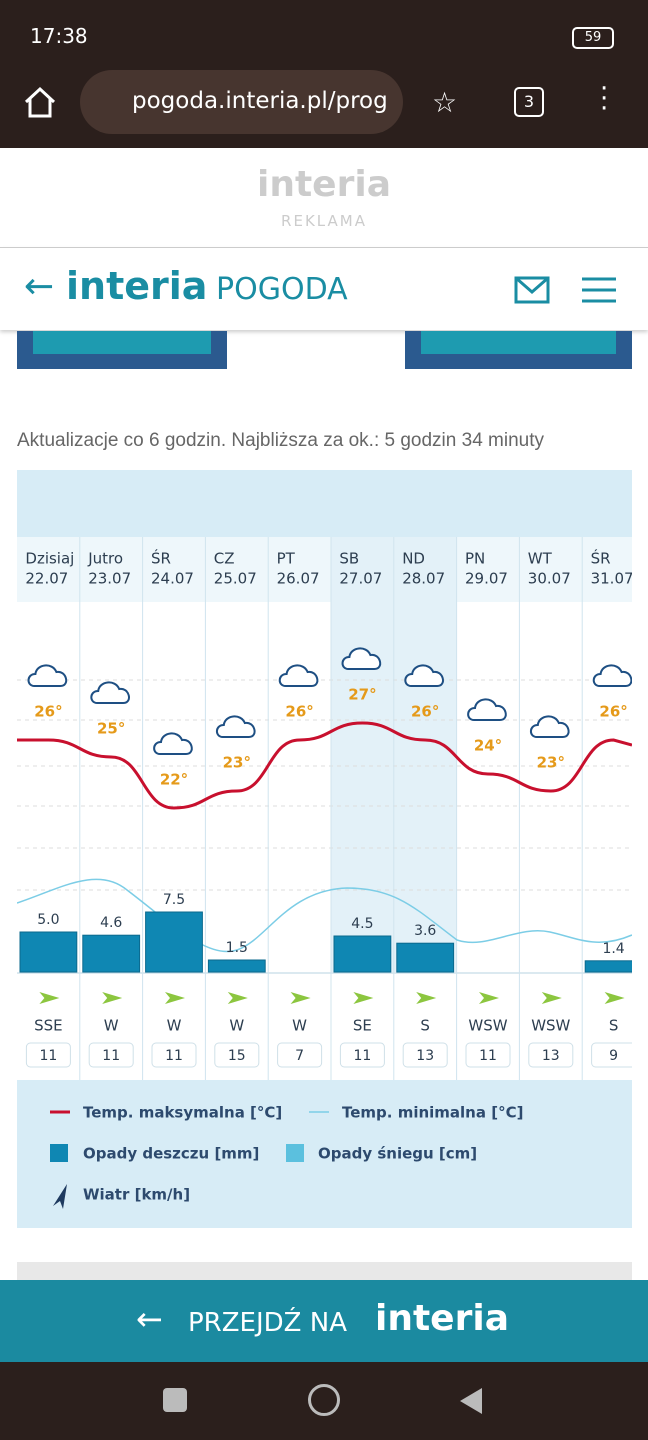  What do you see at coordinates (324, 184) in the screenshot?
I see `ad-logo: interia` at bounding box center [324, 184].